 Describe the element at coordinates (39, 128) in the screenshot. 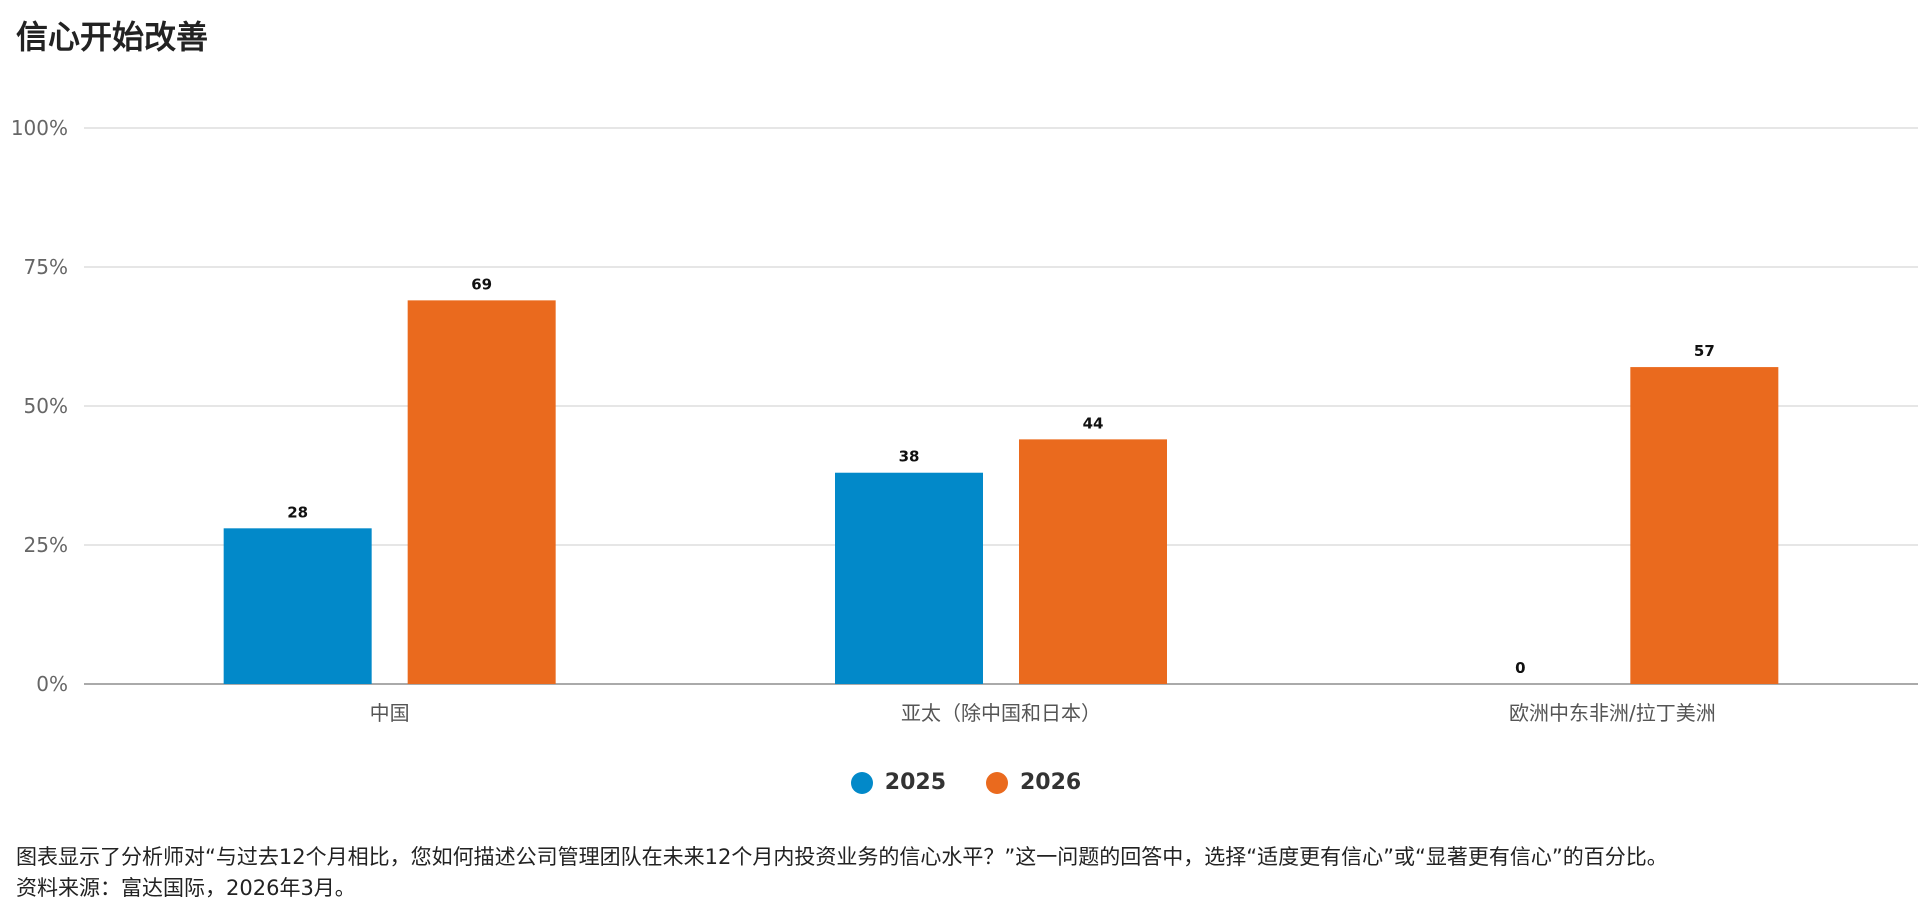

I see `y-tick-label: 100%` at that location.